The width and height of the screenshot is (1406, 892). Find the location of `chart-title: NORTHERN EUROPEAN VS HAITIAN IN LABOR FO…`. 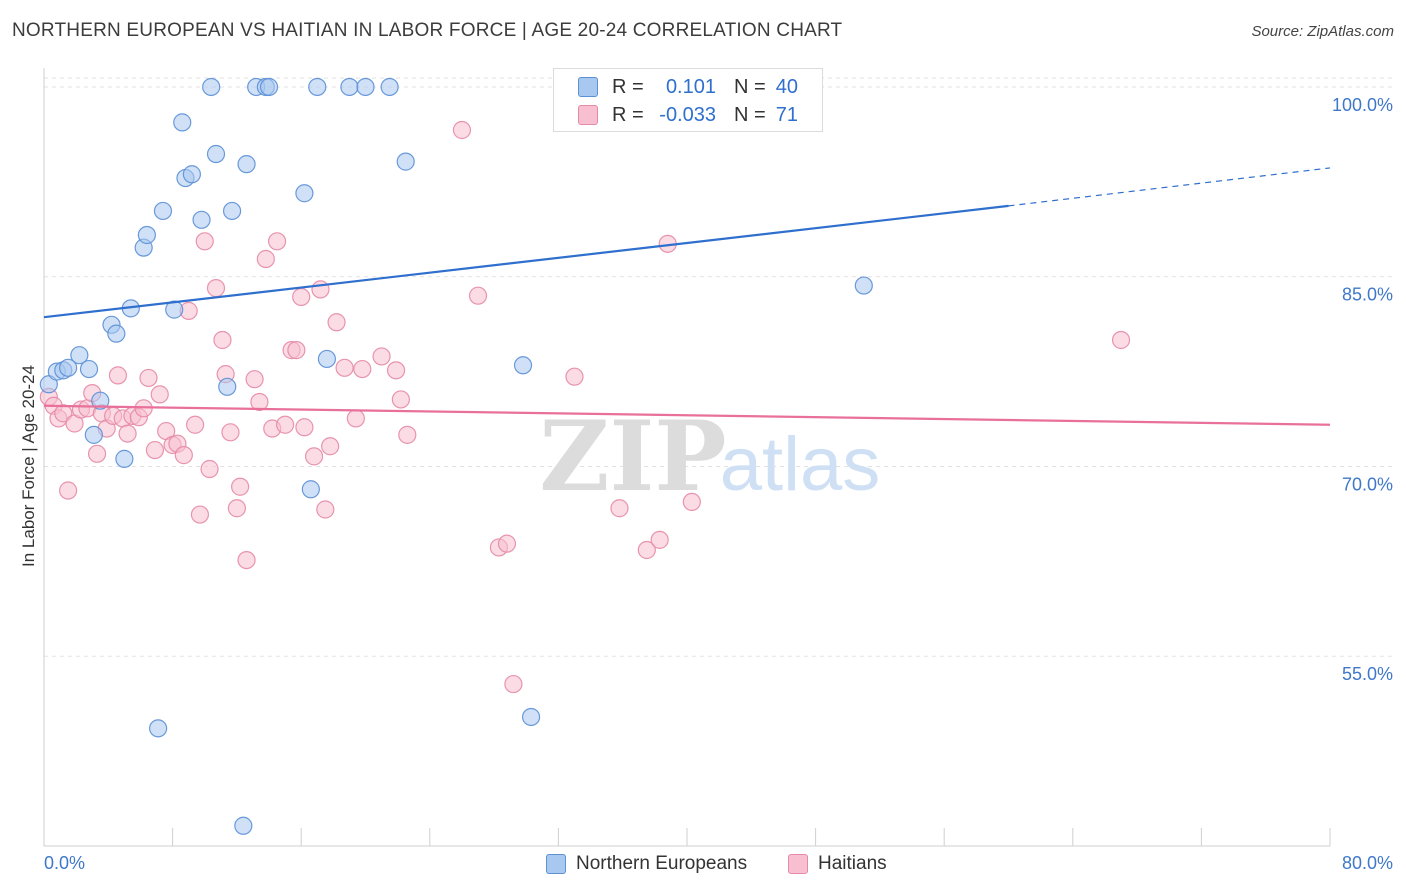

chart-title: NORTHERN EUROPEAN VS HAITIAN IN LABOR FO… is located at coordinates (427, 30).